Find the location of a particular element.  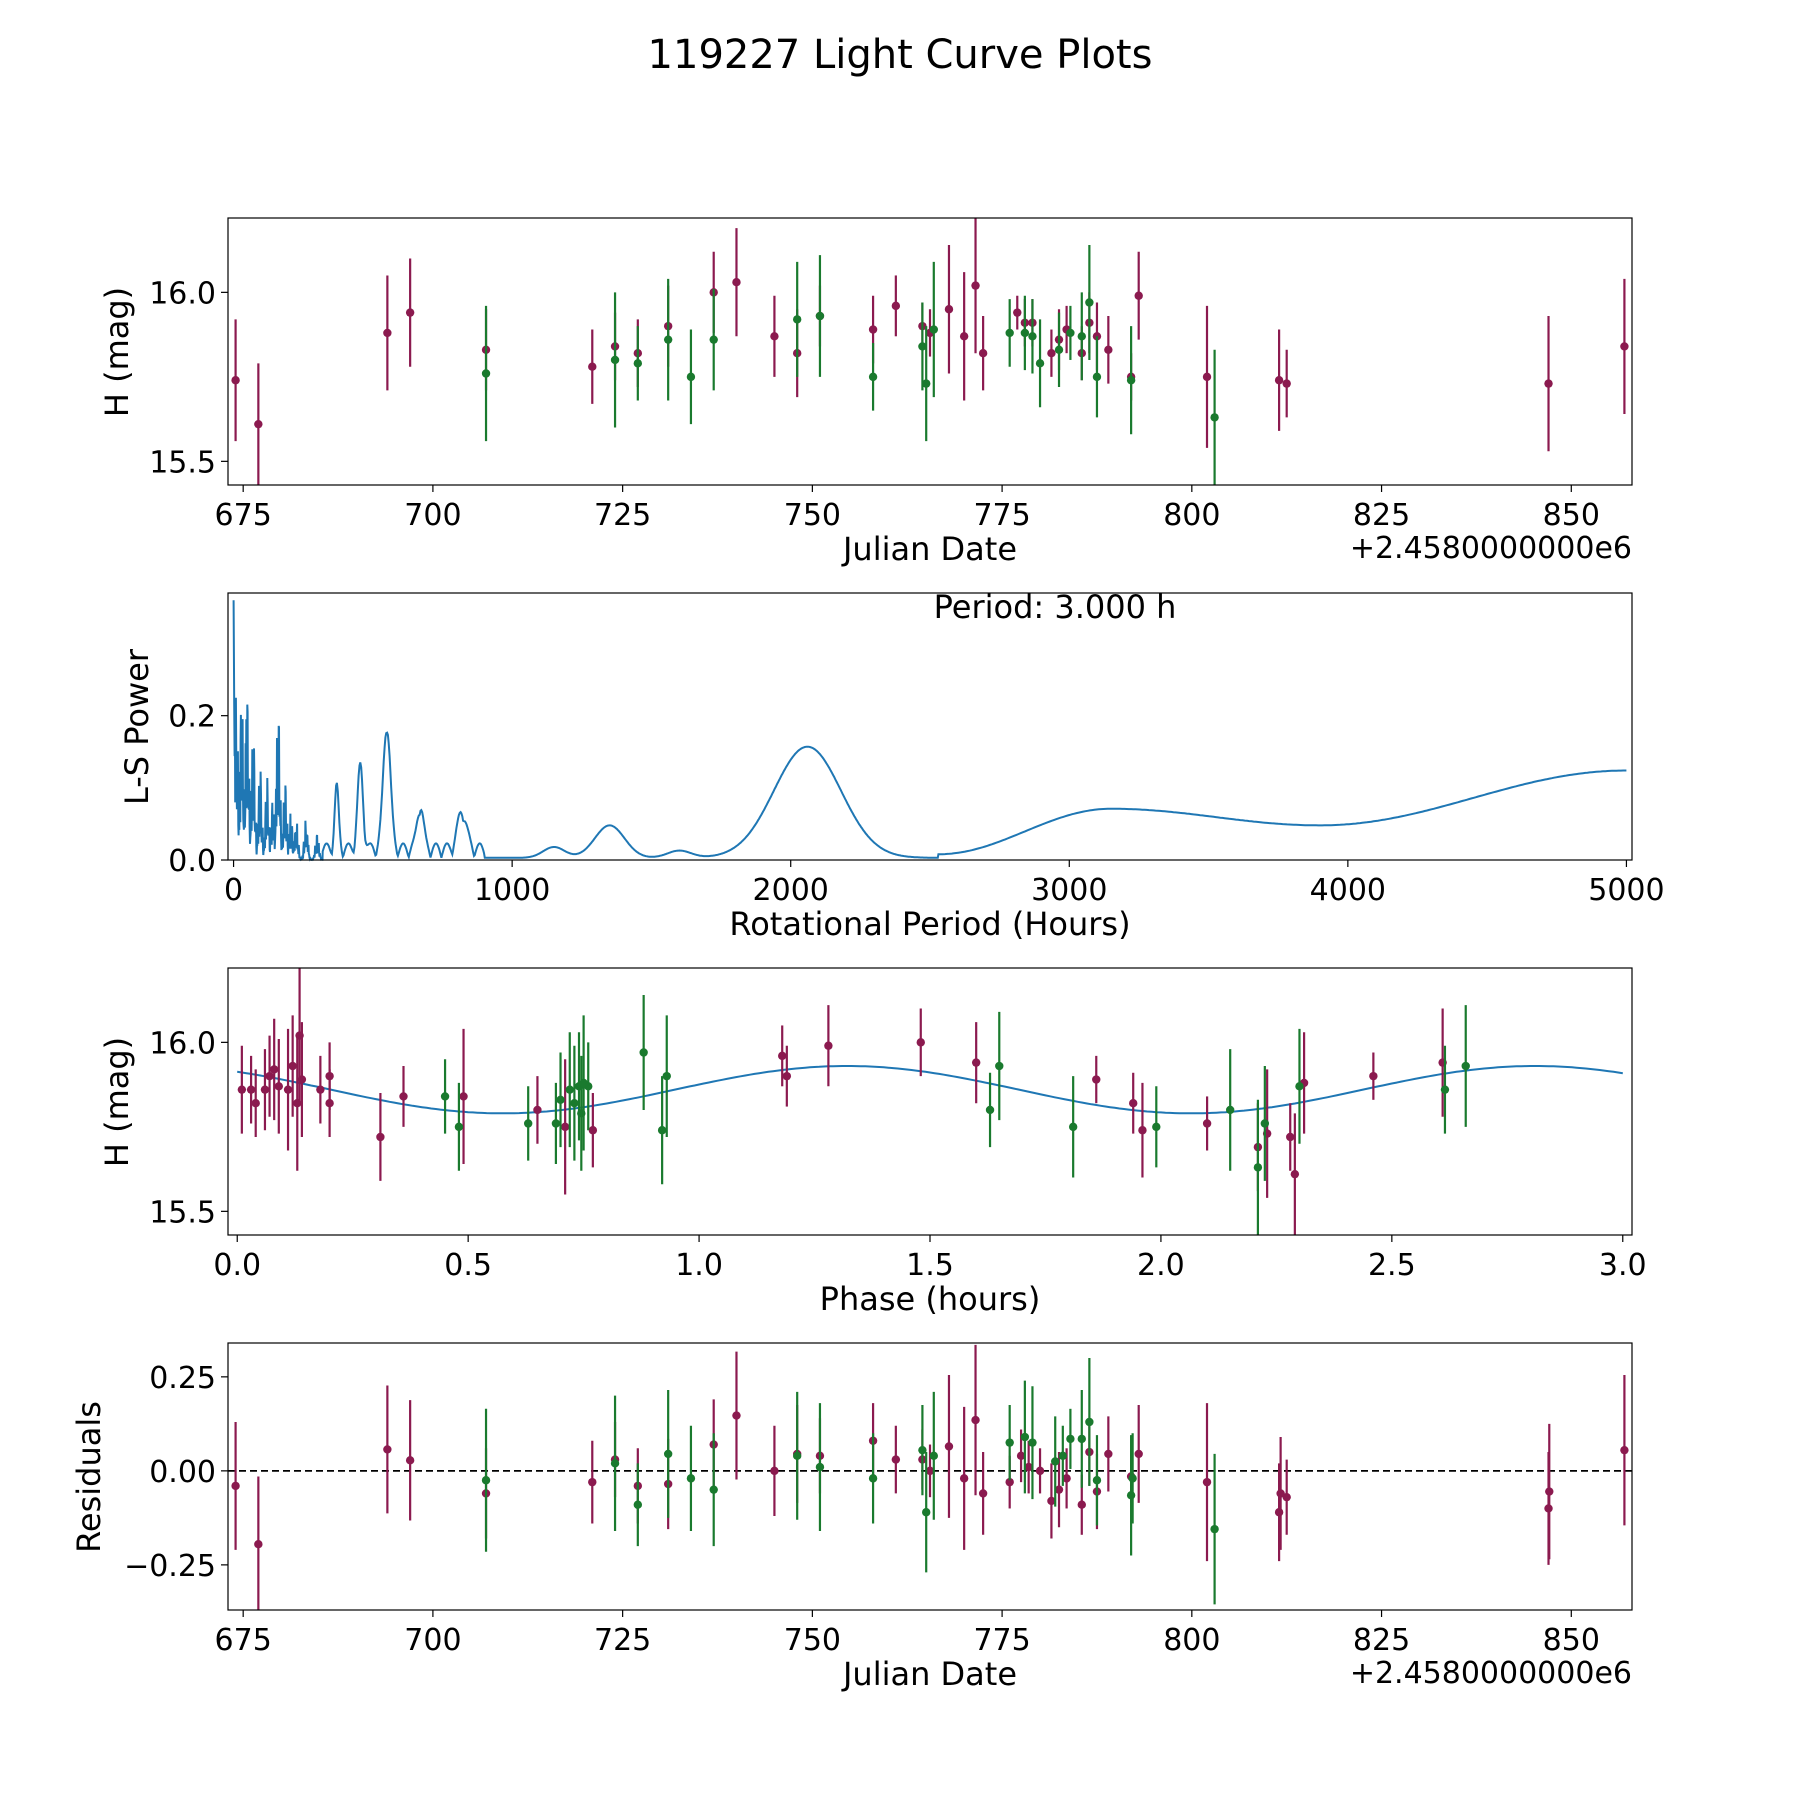

lightcurve-axes-frame is located at coordinates (930, 351).